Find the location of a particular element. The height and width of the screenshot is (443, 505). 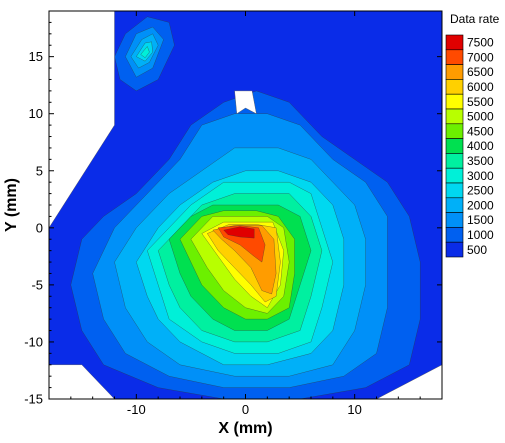

x-tick-label: 0 is located at coordinates (245, 409).